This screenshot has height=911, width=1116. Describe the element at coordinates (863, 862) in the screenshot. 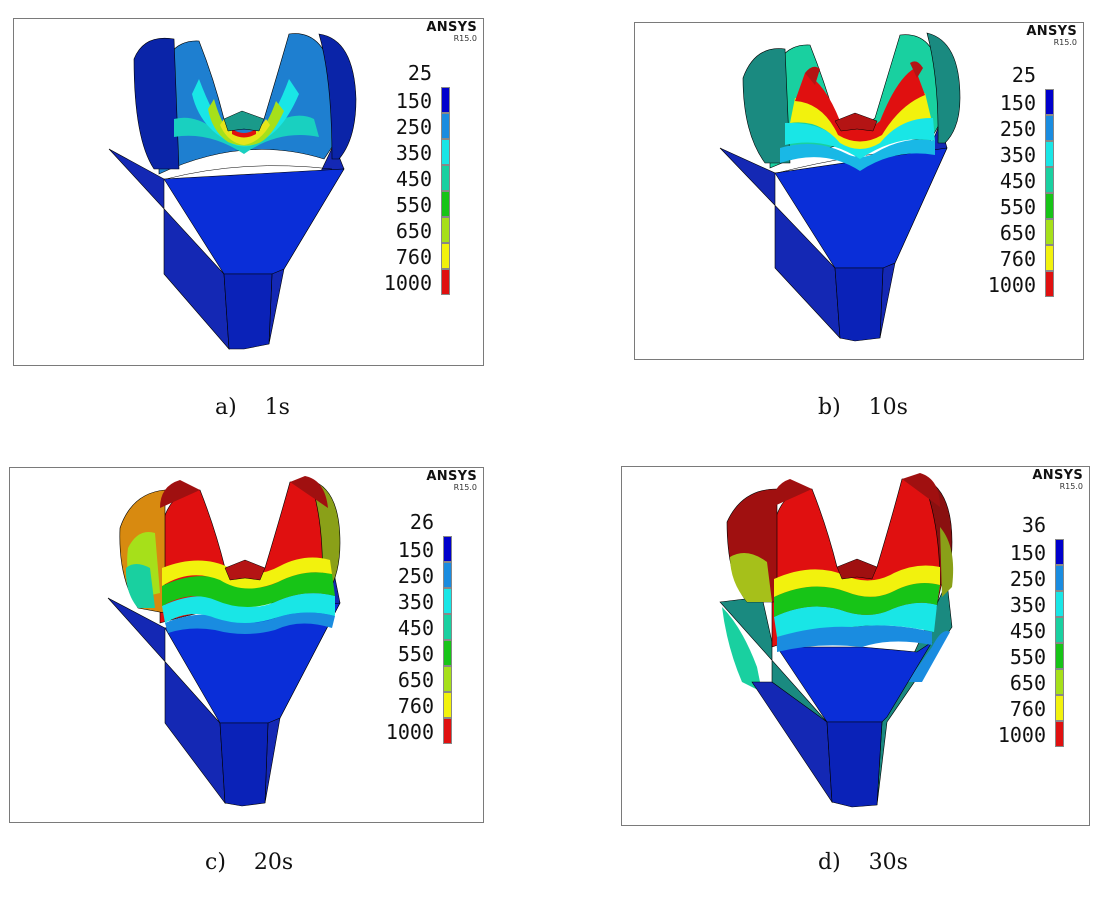

I see `caption-d: d) 30s` at that location.